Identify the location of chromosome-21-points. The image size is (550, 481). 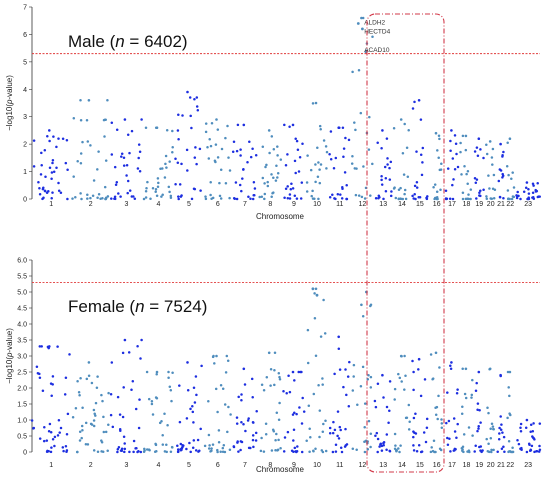
(501, 413).